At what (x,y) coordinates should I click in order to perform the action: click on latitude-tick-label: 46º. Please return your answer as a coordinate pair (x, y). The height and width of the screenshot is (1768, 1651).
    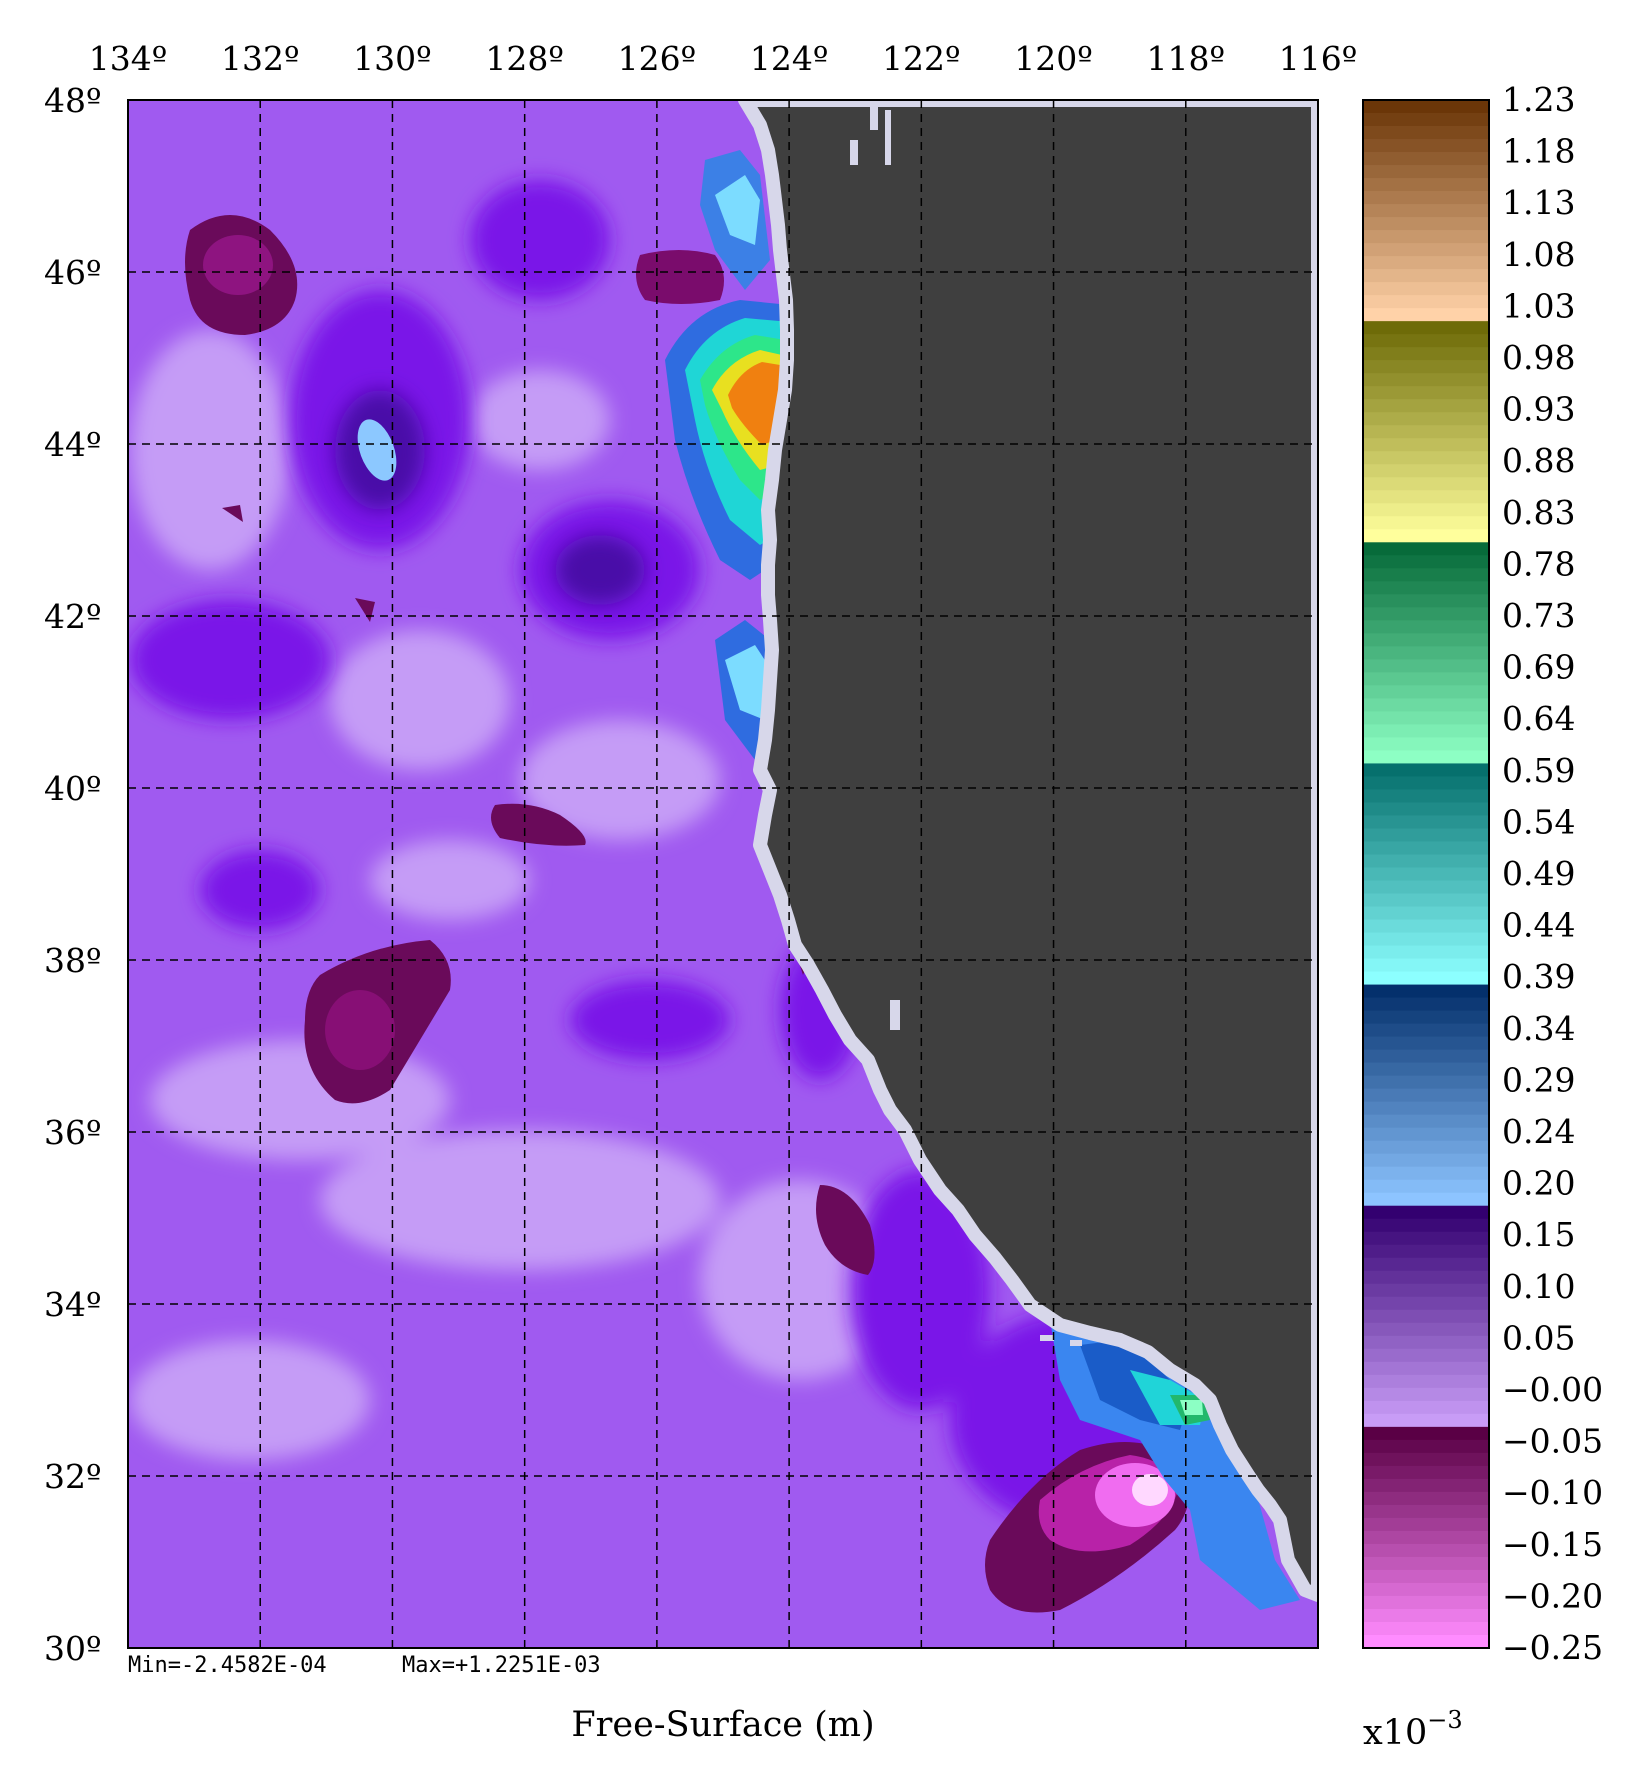
    Looking at the image, I should click on (73, 272).